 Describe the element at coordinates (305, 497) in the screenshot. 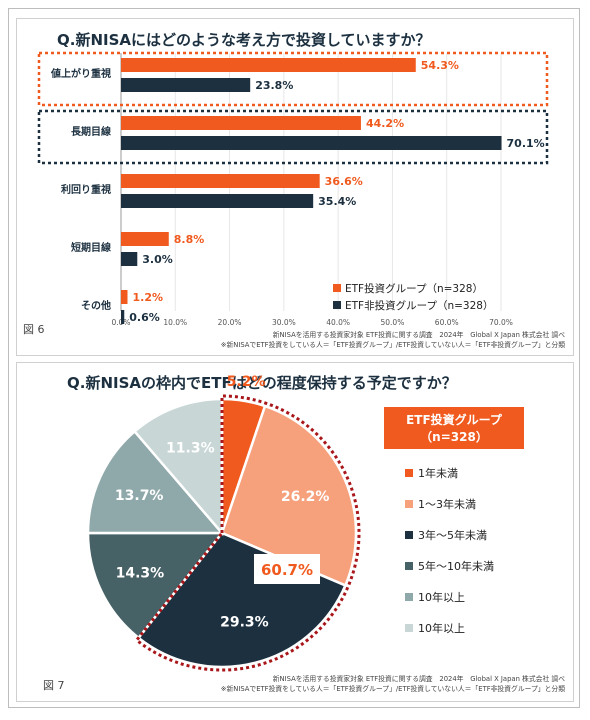

I see `pie-slice-label: 26.2%` at that location.